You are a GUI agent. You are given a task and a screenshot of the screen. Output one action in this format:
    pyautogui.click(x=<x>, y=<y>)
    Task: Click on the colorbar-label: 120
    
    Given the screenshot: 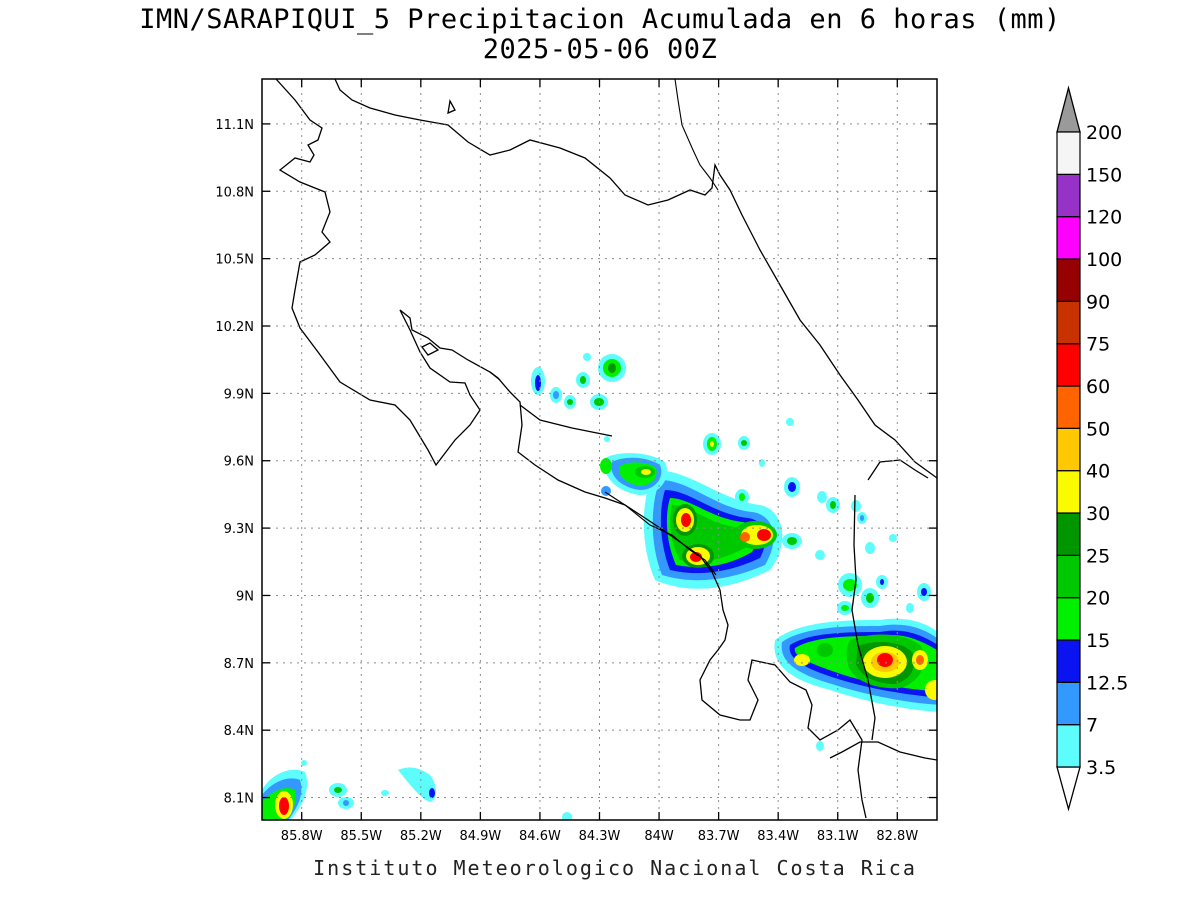 What is the action you would take?
    pyautogui.click(x=1104, y=218)
    